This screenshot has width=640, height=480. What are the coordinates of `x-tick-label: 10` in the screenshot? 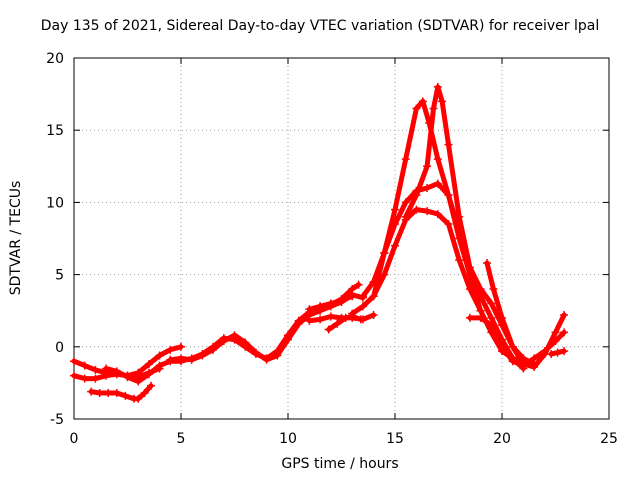 It's located at (288, 439).